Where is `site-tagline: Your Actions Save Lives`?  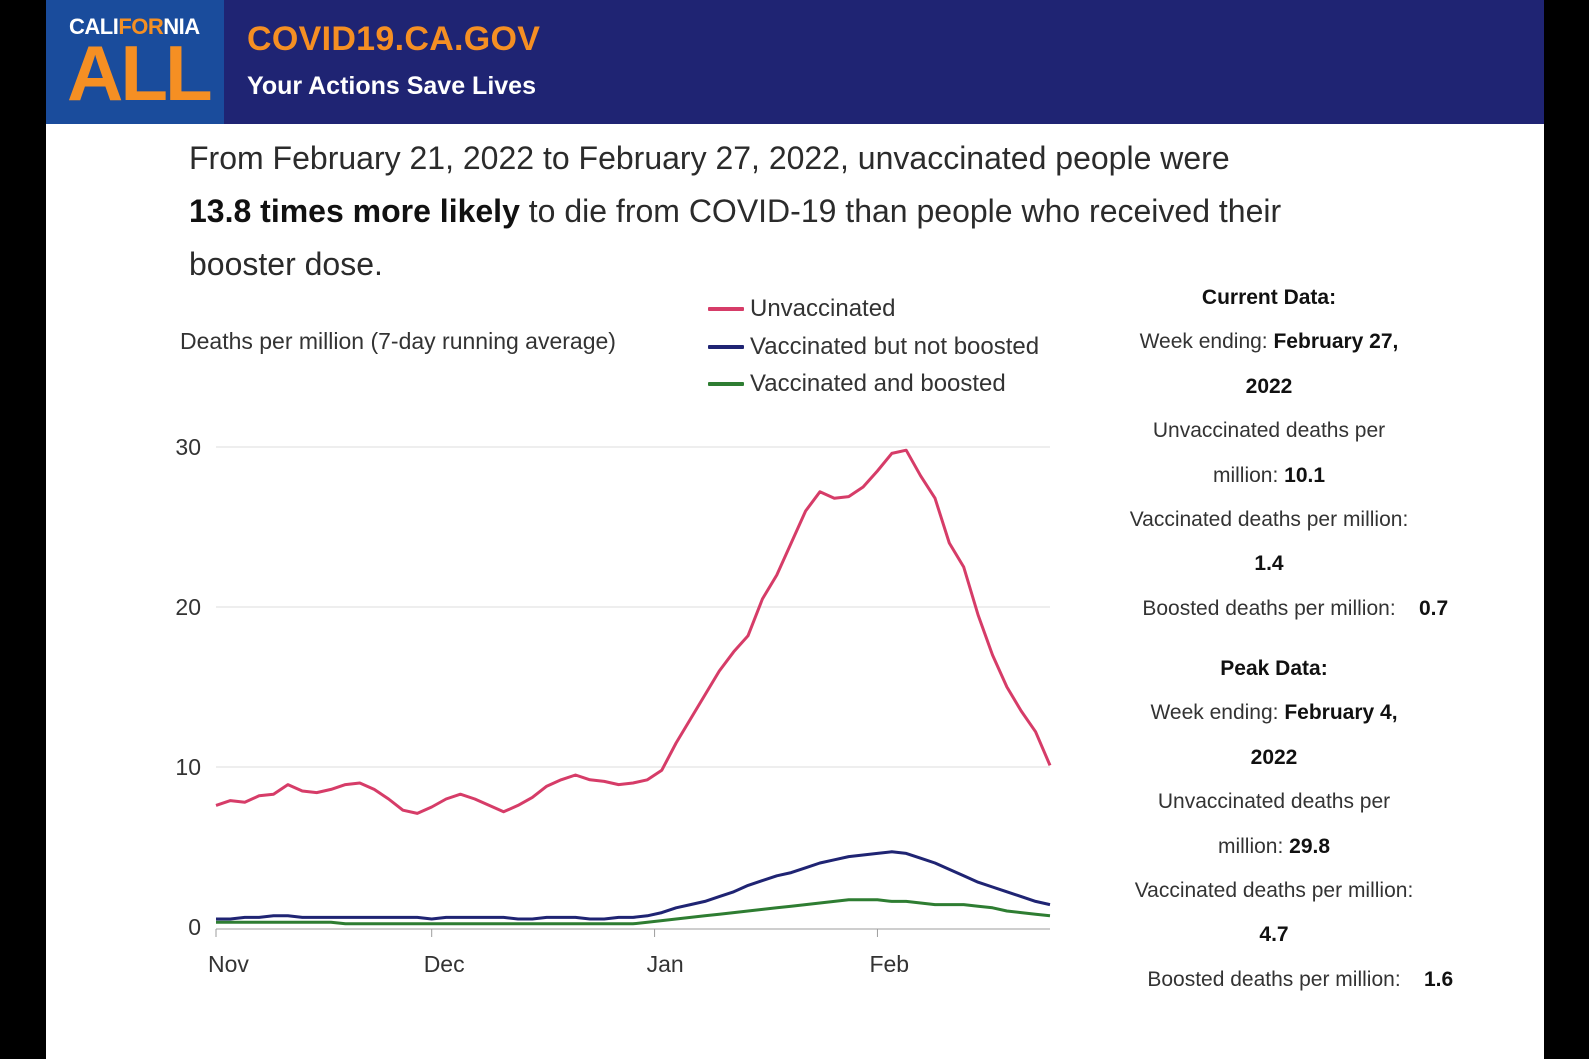
site-tagline: Your Actions Save Lives is located at coordinates (391, 86).